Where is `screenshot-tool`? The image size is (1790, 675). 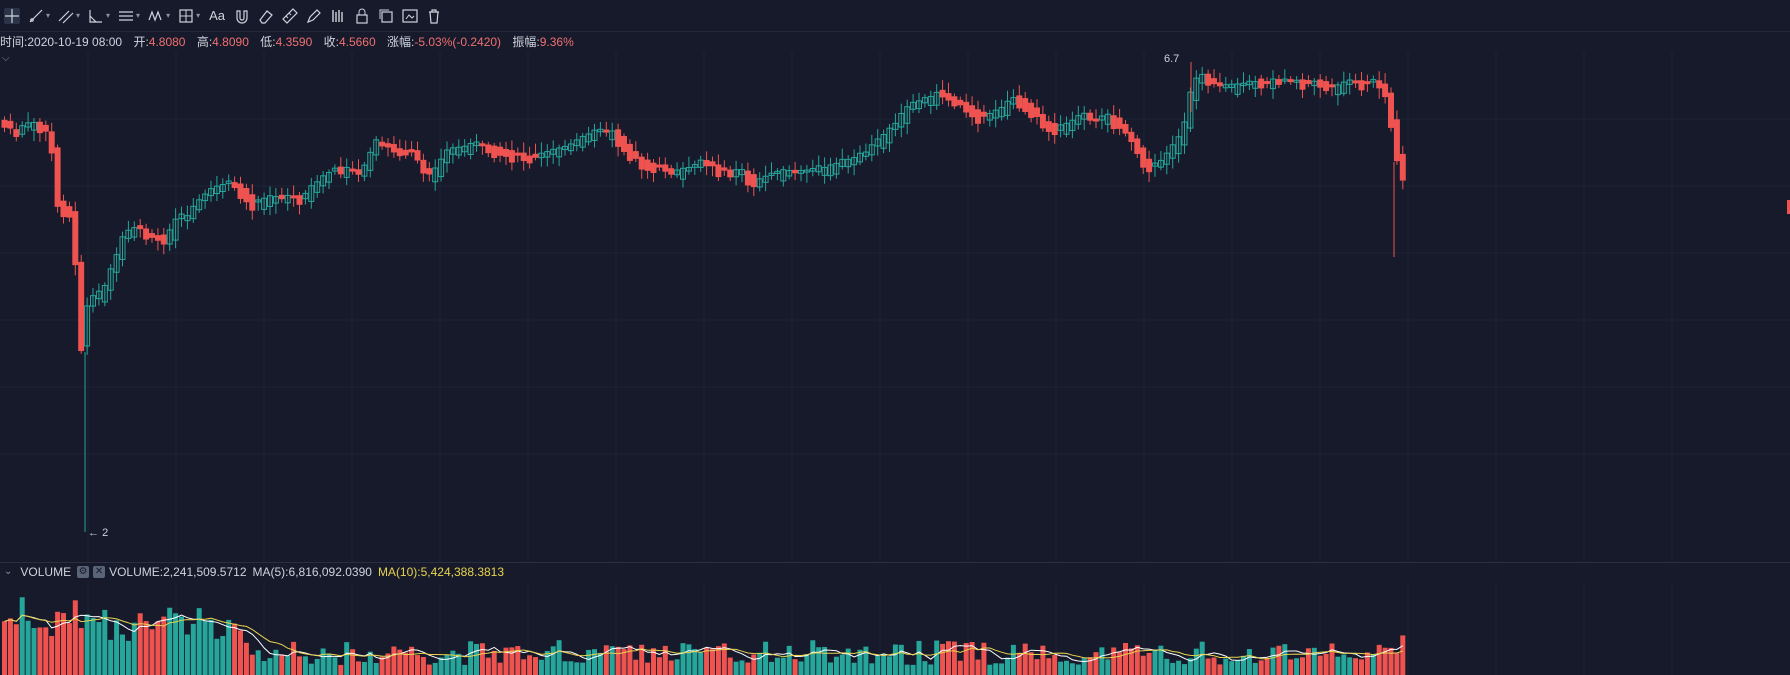 screenshot-tool is located at coordinates (410, 15).